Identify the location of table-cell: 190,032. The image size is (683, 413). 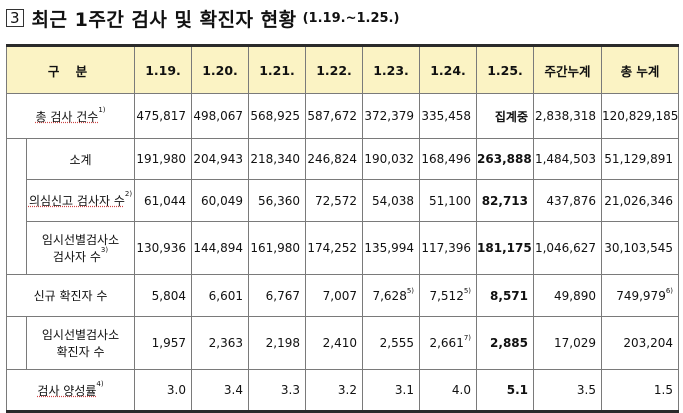
(391, 159).